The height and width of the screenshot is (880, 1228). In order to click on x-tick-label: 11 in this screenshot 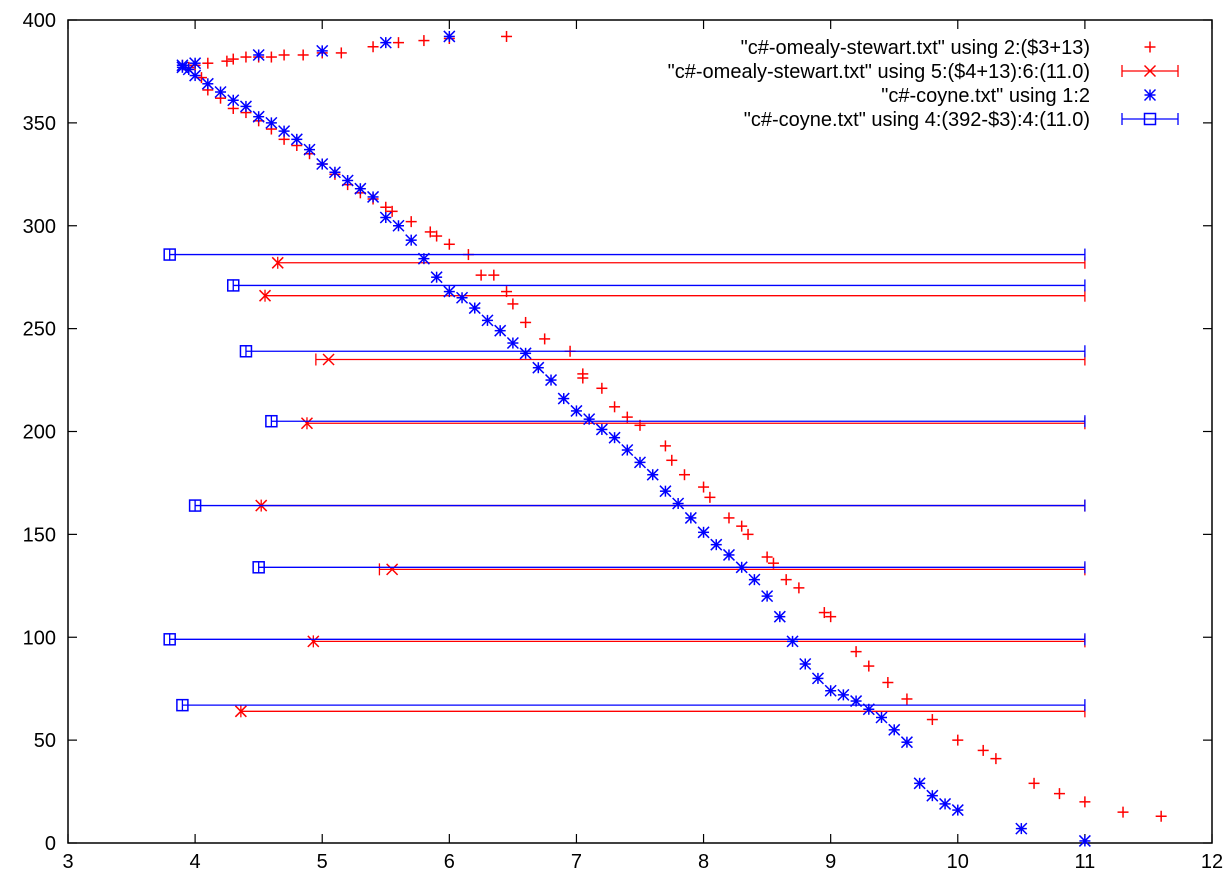, I will do `click(1085, 862)`.